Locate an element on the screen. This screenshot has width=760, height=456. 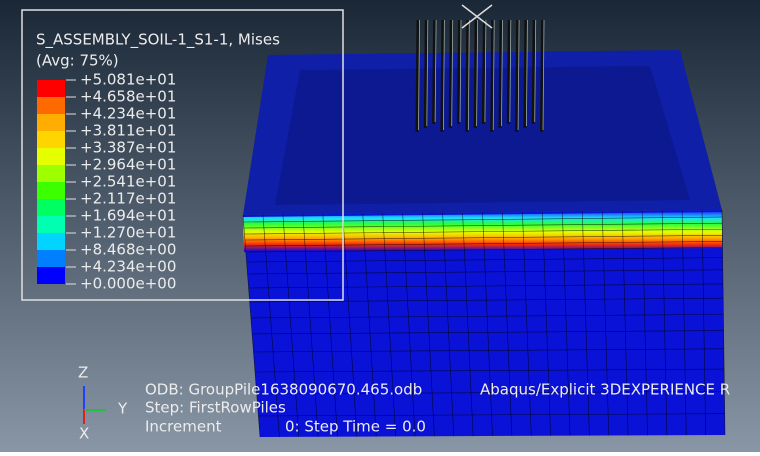
legend-label: +8.468e+00 is located at coordinates (128, 250).